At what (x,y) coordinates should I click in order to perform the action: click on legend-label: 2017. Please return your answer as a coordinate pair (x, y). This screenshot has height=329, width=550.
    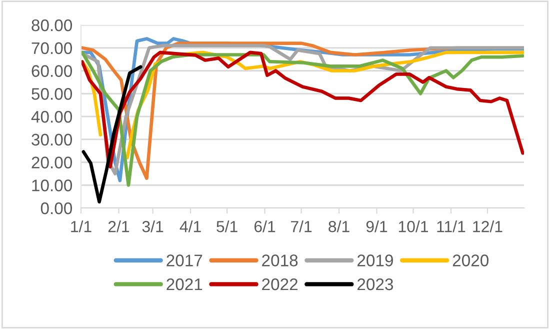
    Looking at the image, I should click on (184, 260).